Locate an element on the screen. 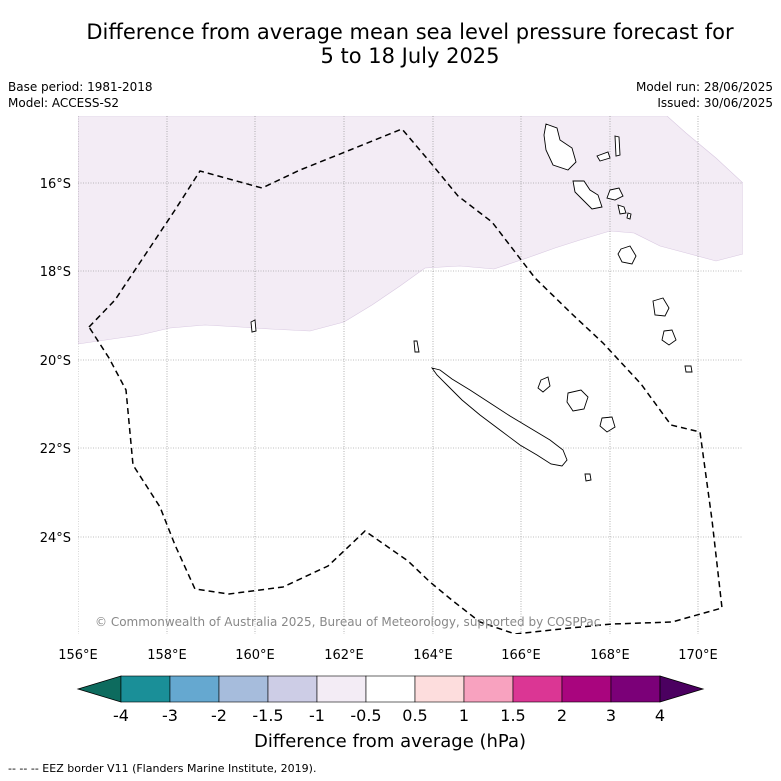 The height and width of the screenshot is (781, 781). colorbar-tick-label: 4 is located at coordinates (660, 715).